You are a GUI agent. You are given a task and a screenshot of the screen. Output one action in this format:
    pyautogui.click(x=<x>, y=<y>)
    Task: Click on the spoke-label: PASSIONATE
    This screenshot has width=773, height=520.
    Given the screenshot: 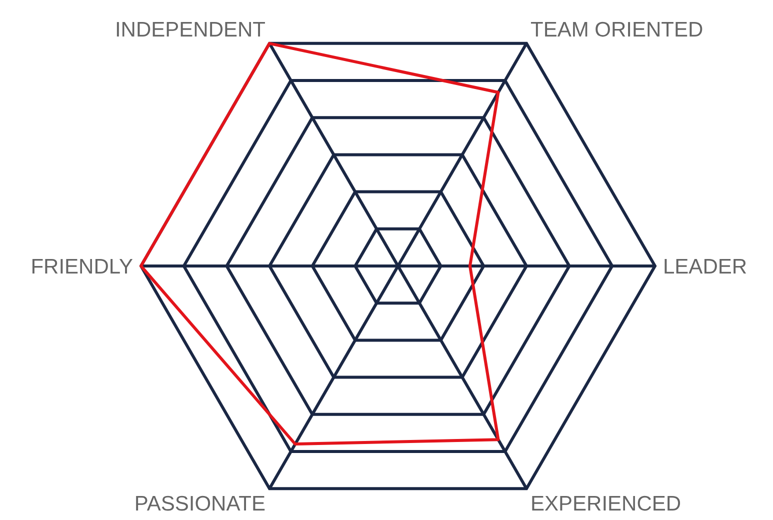 What is the action you would take?
    pyautogui.click(x=200, y=504)
    